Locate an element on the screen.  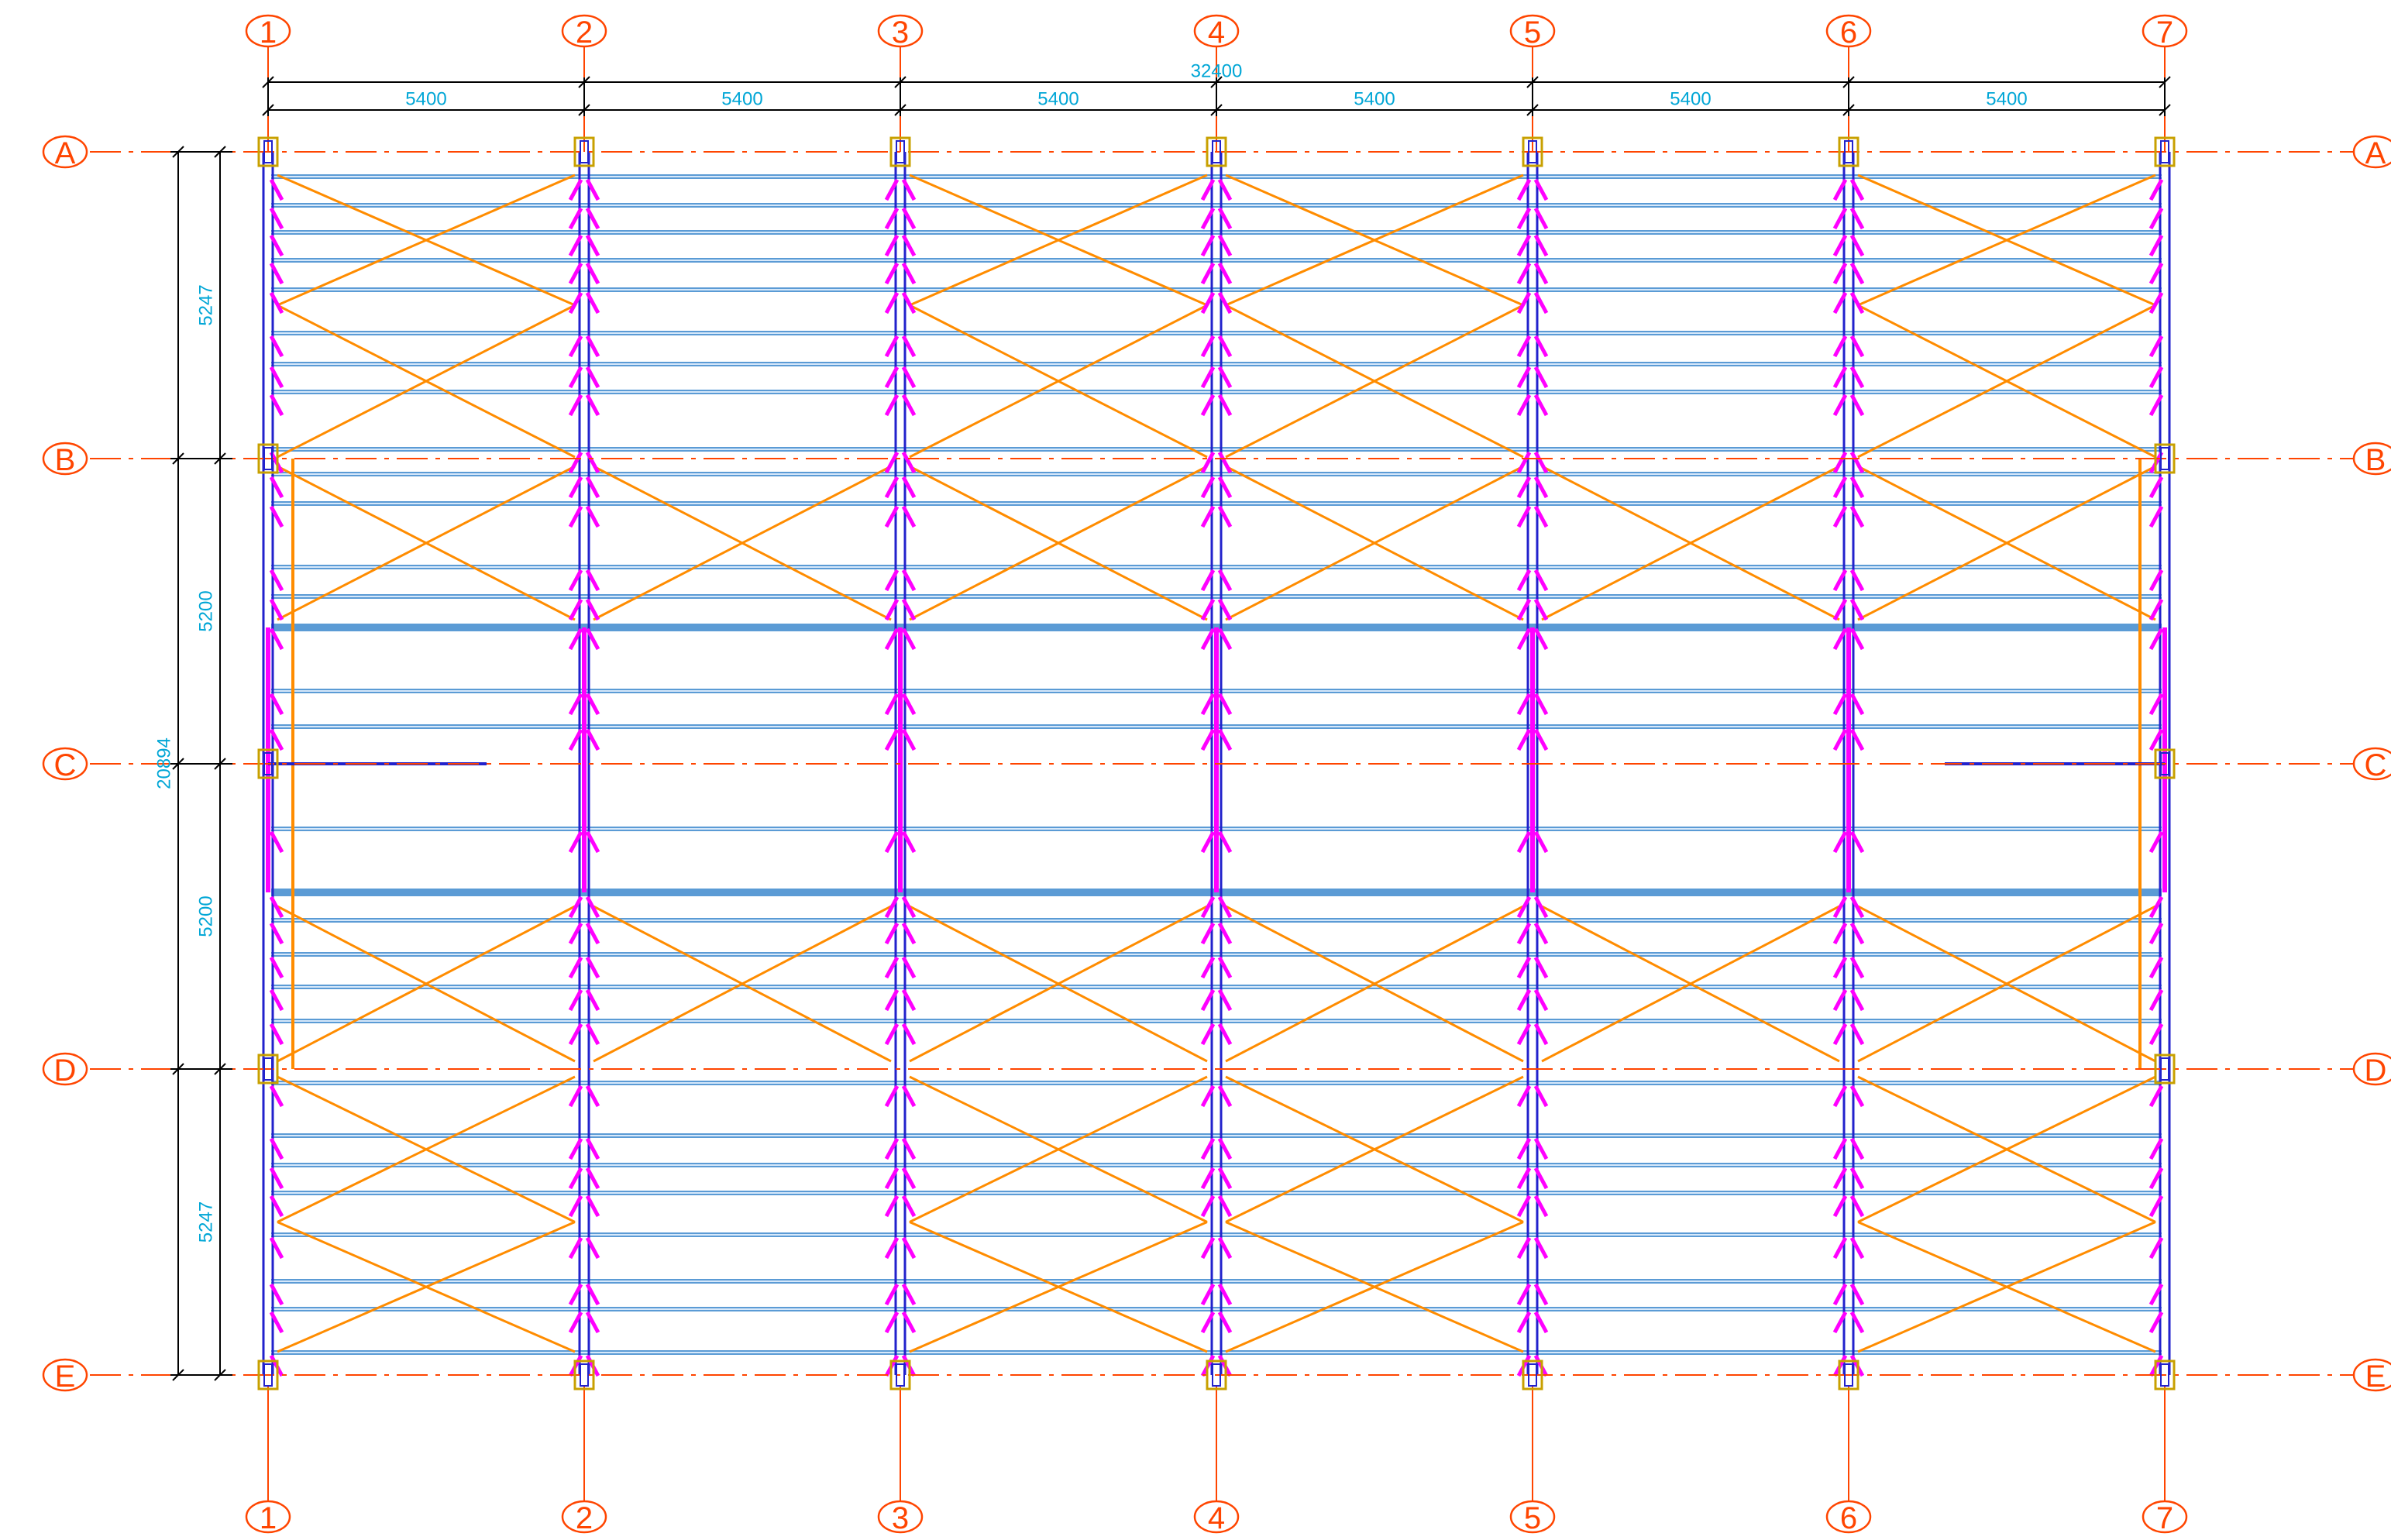
grid-row-left-E-bubble is located at coordinates (65, 1375).